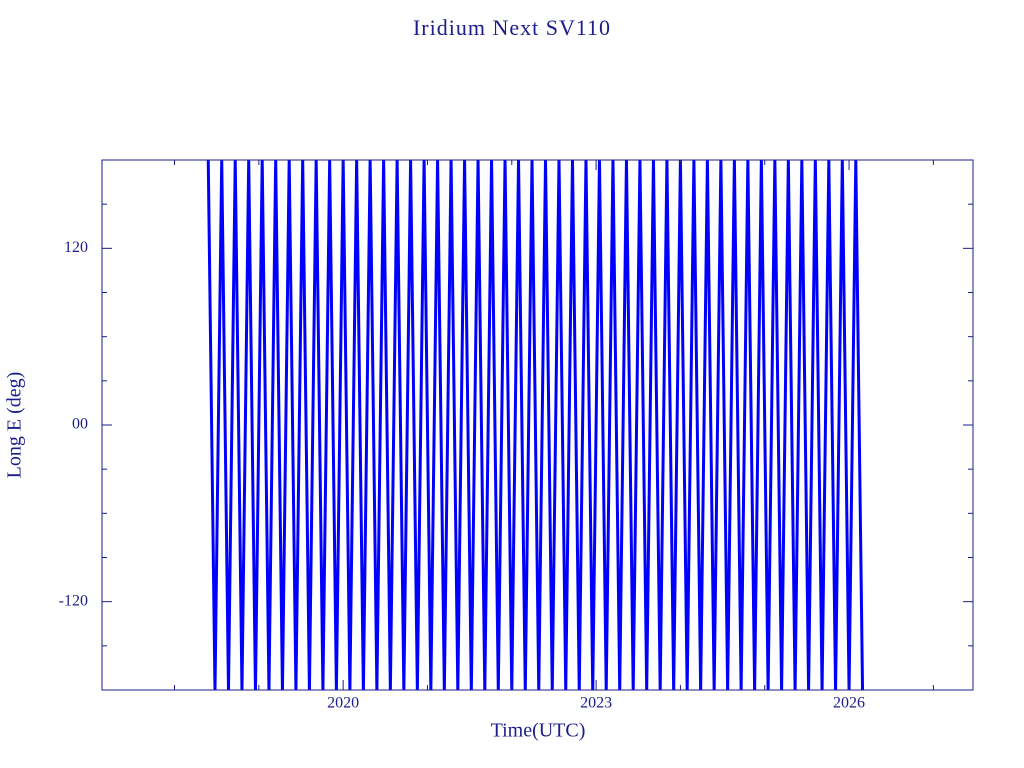 The image size is (1024, 768). What do you see at coordinates (76, 247) in the screenshot?
I see `y-tick-label: 120` at bounding box center [76, 247].